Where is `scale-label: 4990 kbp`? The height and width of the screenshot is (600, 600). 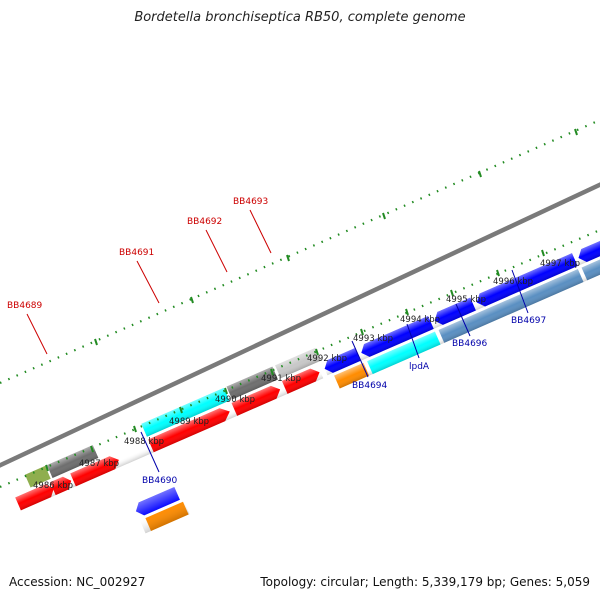
scale-label: 4990 kbp is located at coordinates (235, 400).